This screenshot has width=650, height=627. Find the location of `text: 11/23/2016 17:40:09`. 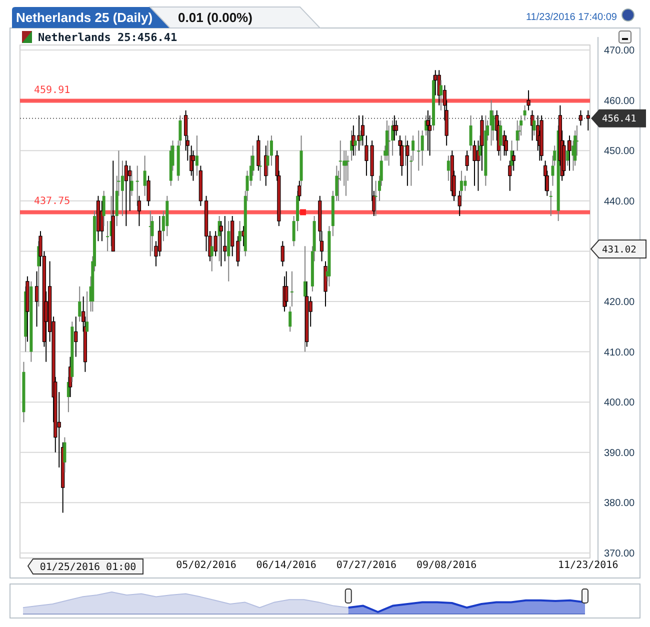

text: 11/23/2016 17:40:09 is located at coordinates (572, 17).